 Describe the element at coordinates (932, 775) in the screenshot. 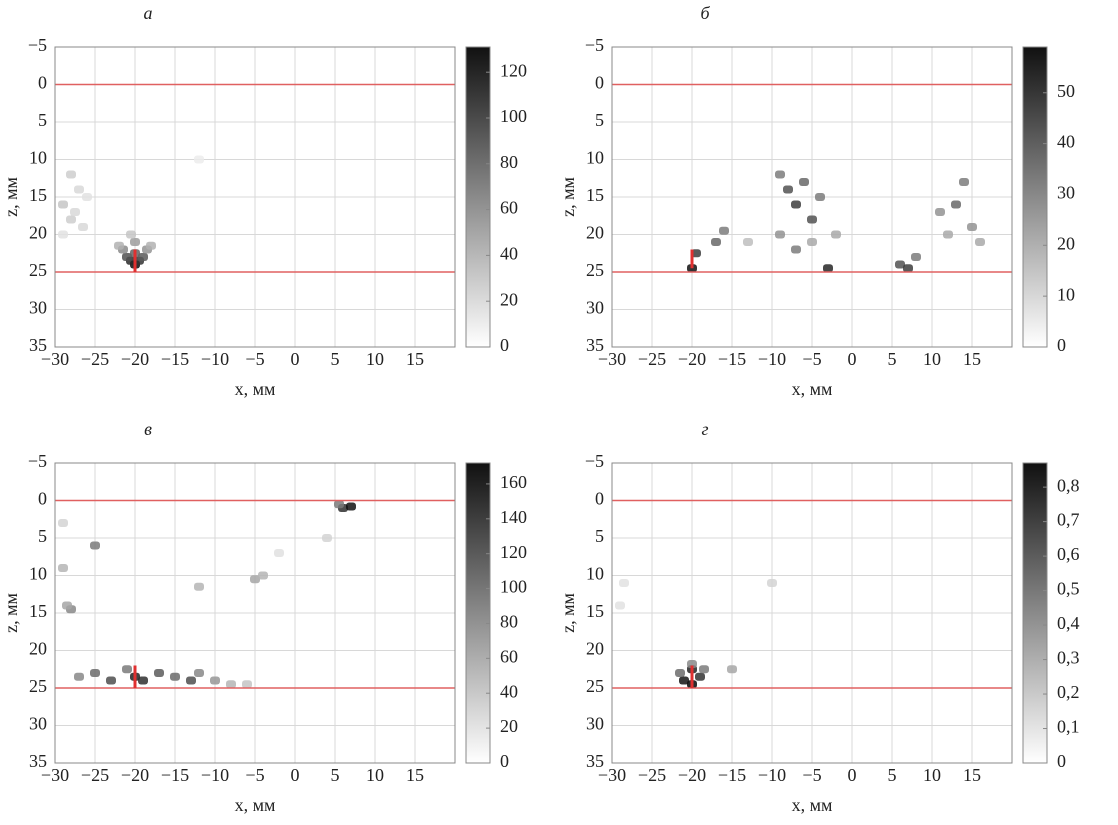

I see `x-tick-label: 10` at that location.